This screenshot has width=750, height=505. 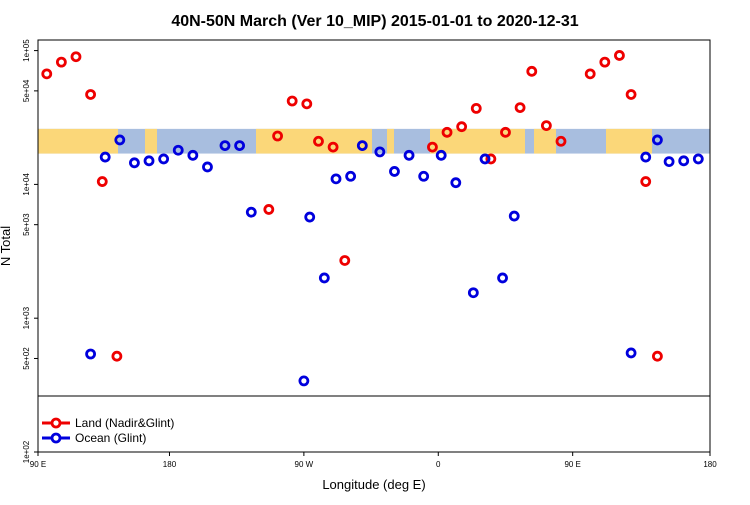 I want to click on y-axis-label: N Total, so click(x=6, y=246).